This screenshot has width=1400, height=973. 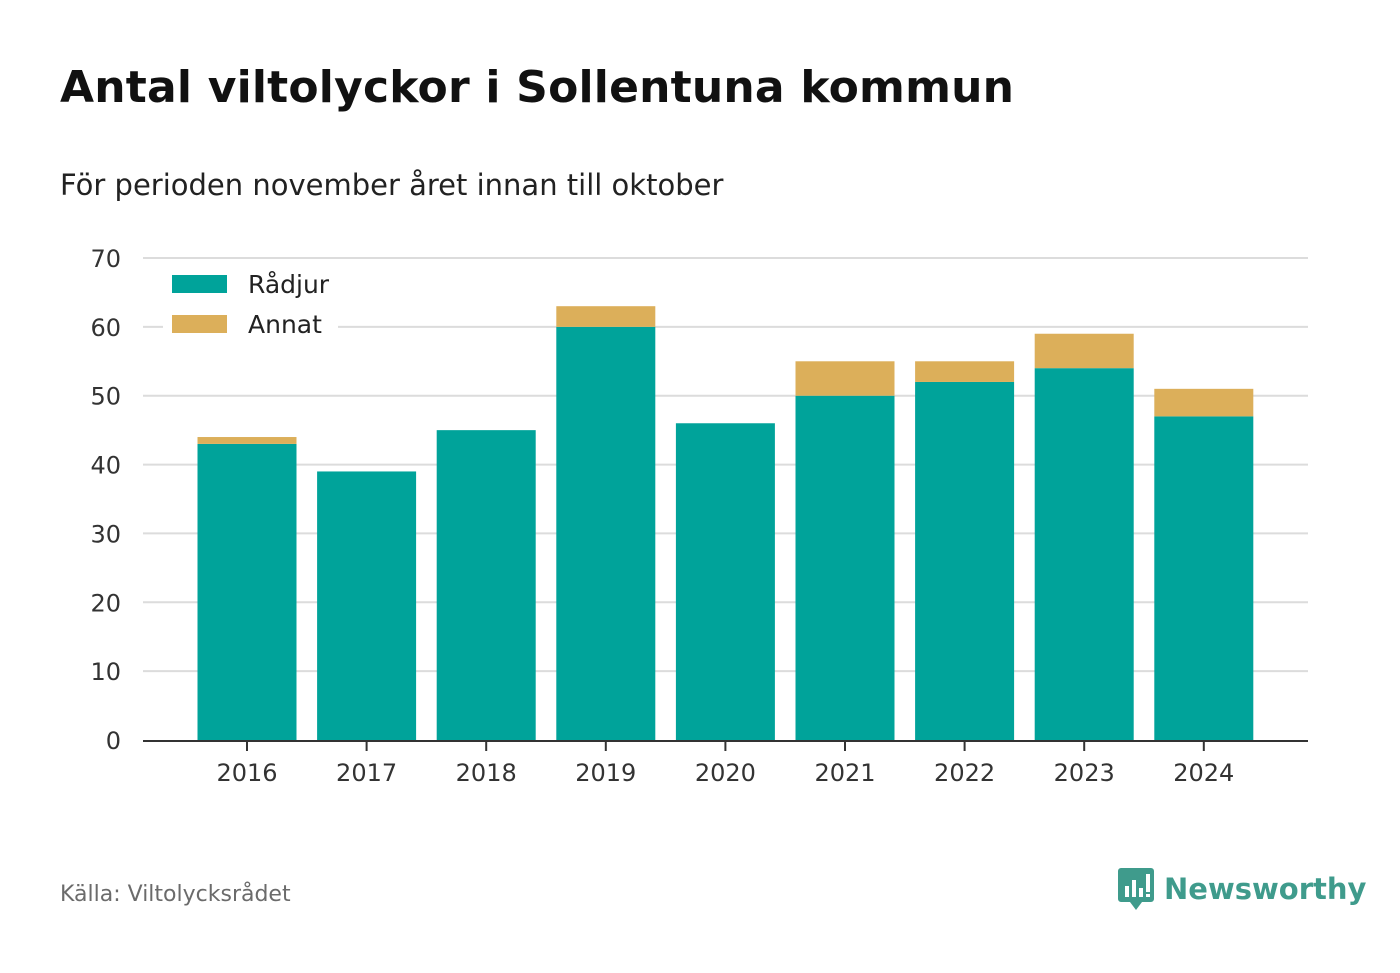 I want to click on bar-radjur-2018, so click(x=486, y=585).